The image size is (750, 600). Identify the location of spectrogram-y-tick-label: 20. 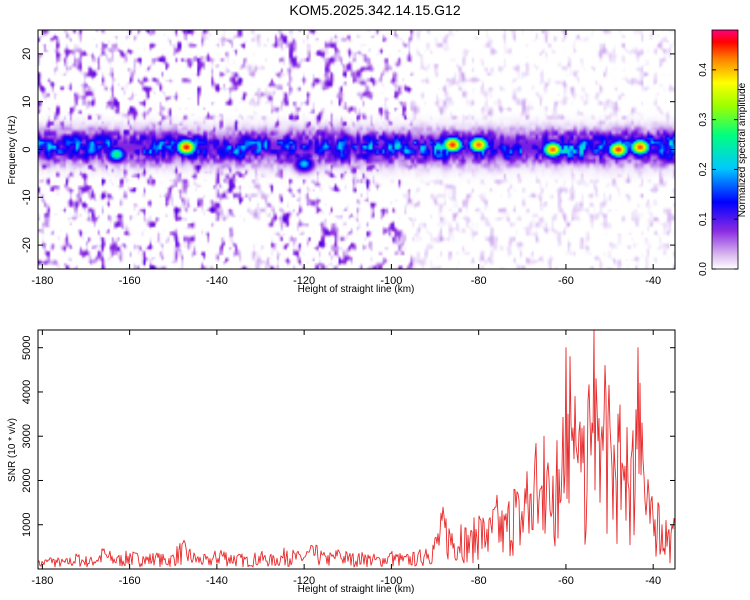
(27, 54).